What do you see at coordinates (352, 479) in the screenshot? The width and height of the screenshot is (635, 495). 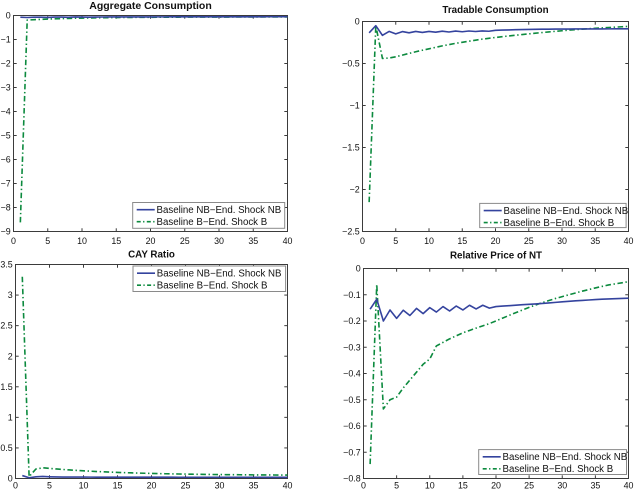 I see `svg-text: −0.8` at bounding box center [352, 479].